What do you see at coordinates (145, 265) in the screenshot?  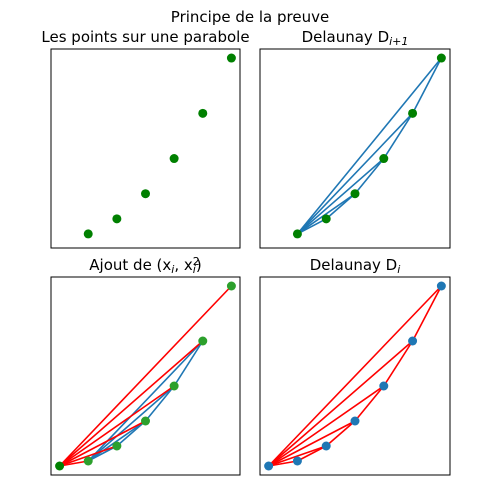 I see `subplot-title: Ajout de (xi, x2 i)` at bounding box center [145, 265].